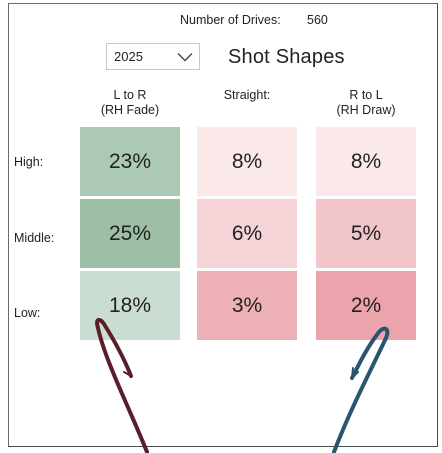 This screenshot has height=453, width=442. I want to click on column-header-straight: Straight:, so click(247, 95).